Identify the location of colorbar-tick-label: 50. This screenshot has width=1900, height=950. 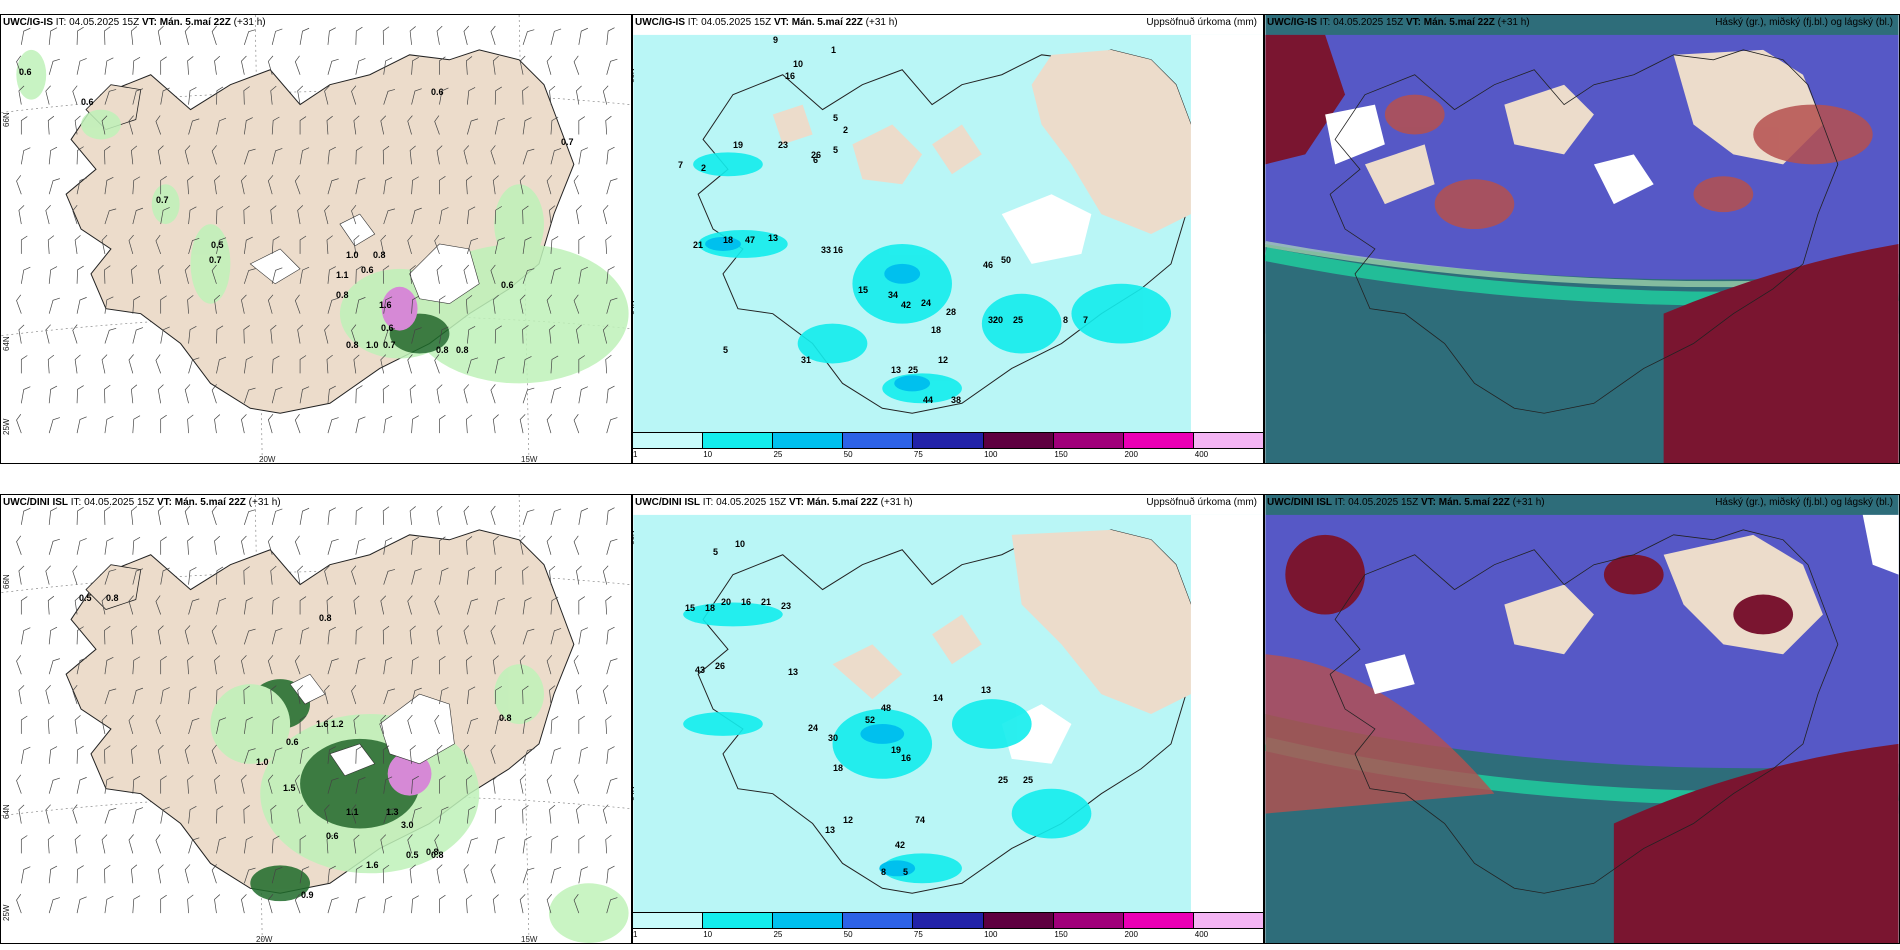
(848, 454).